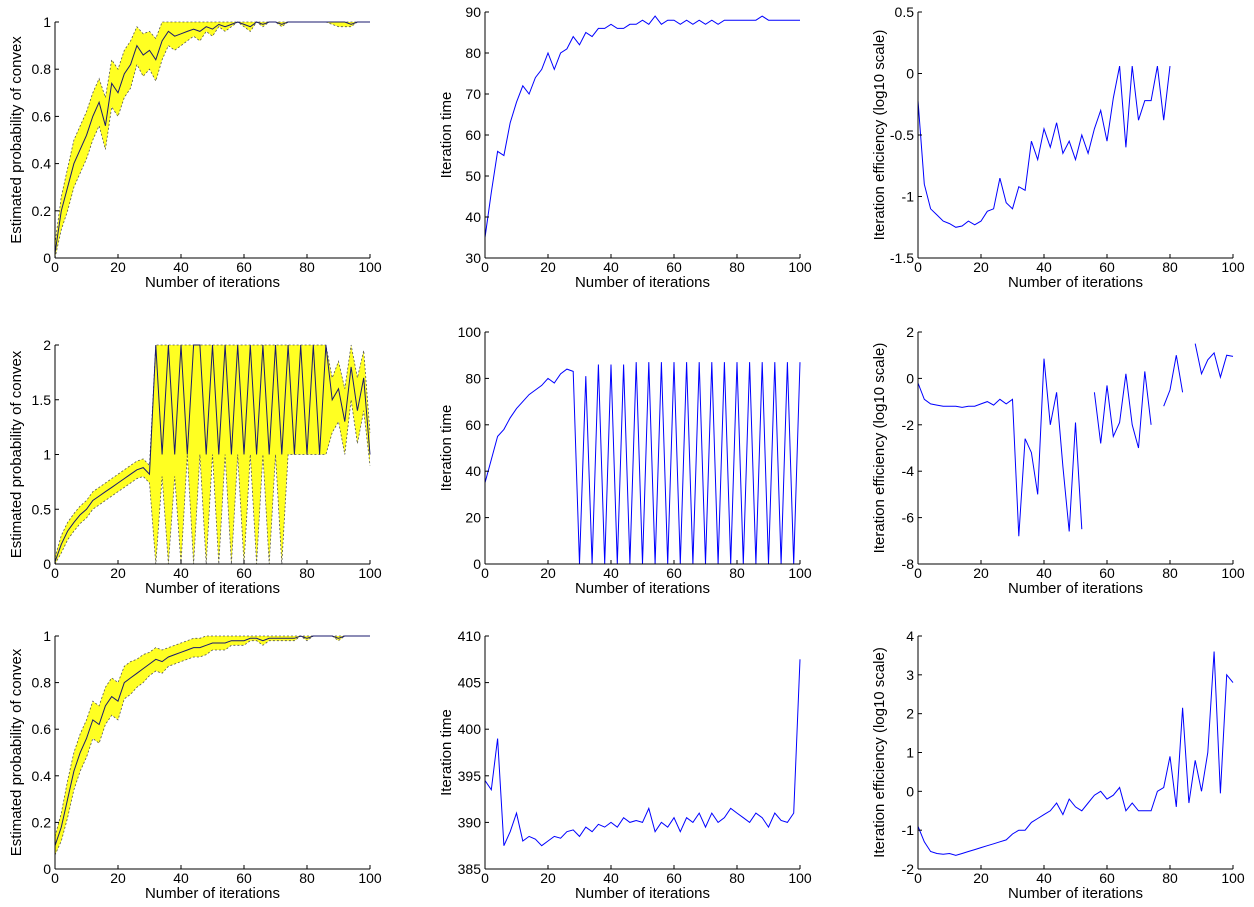 The width and height of the screenshot is (1254, 907). Describe the element at coordinates (212, 482) in the screenshot. I see `band-lower-bound` at that location.